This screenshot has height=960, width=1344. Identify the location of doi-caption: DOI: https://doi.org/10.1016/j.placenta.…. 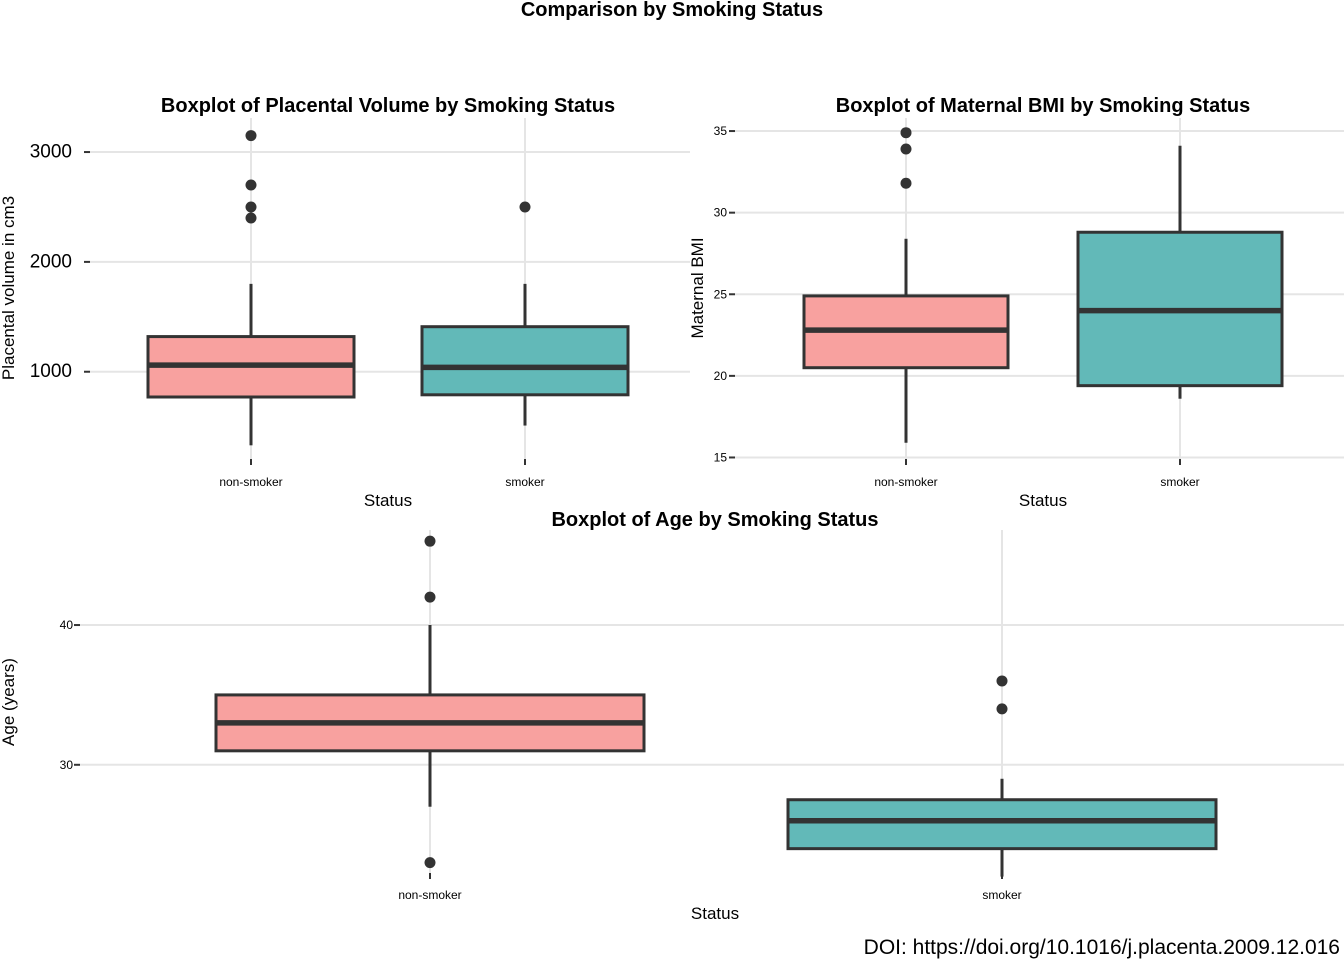
(1102, 947).